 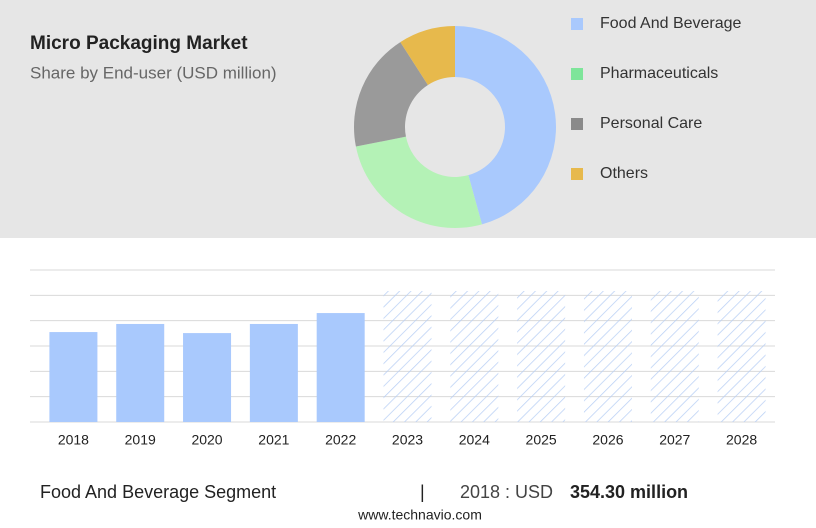 What do you see at coordinates (153, 72) in the screenshot?
I see `chart-subtitle: Share by End-user (USD million)` at bounding box center [153, 72].